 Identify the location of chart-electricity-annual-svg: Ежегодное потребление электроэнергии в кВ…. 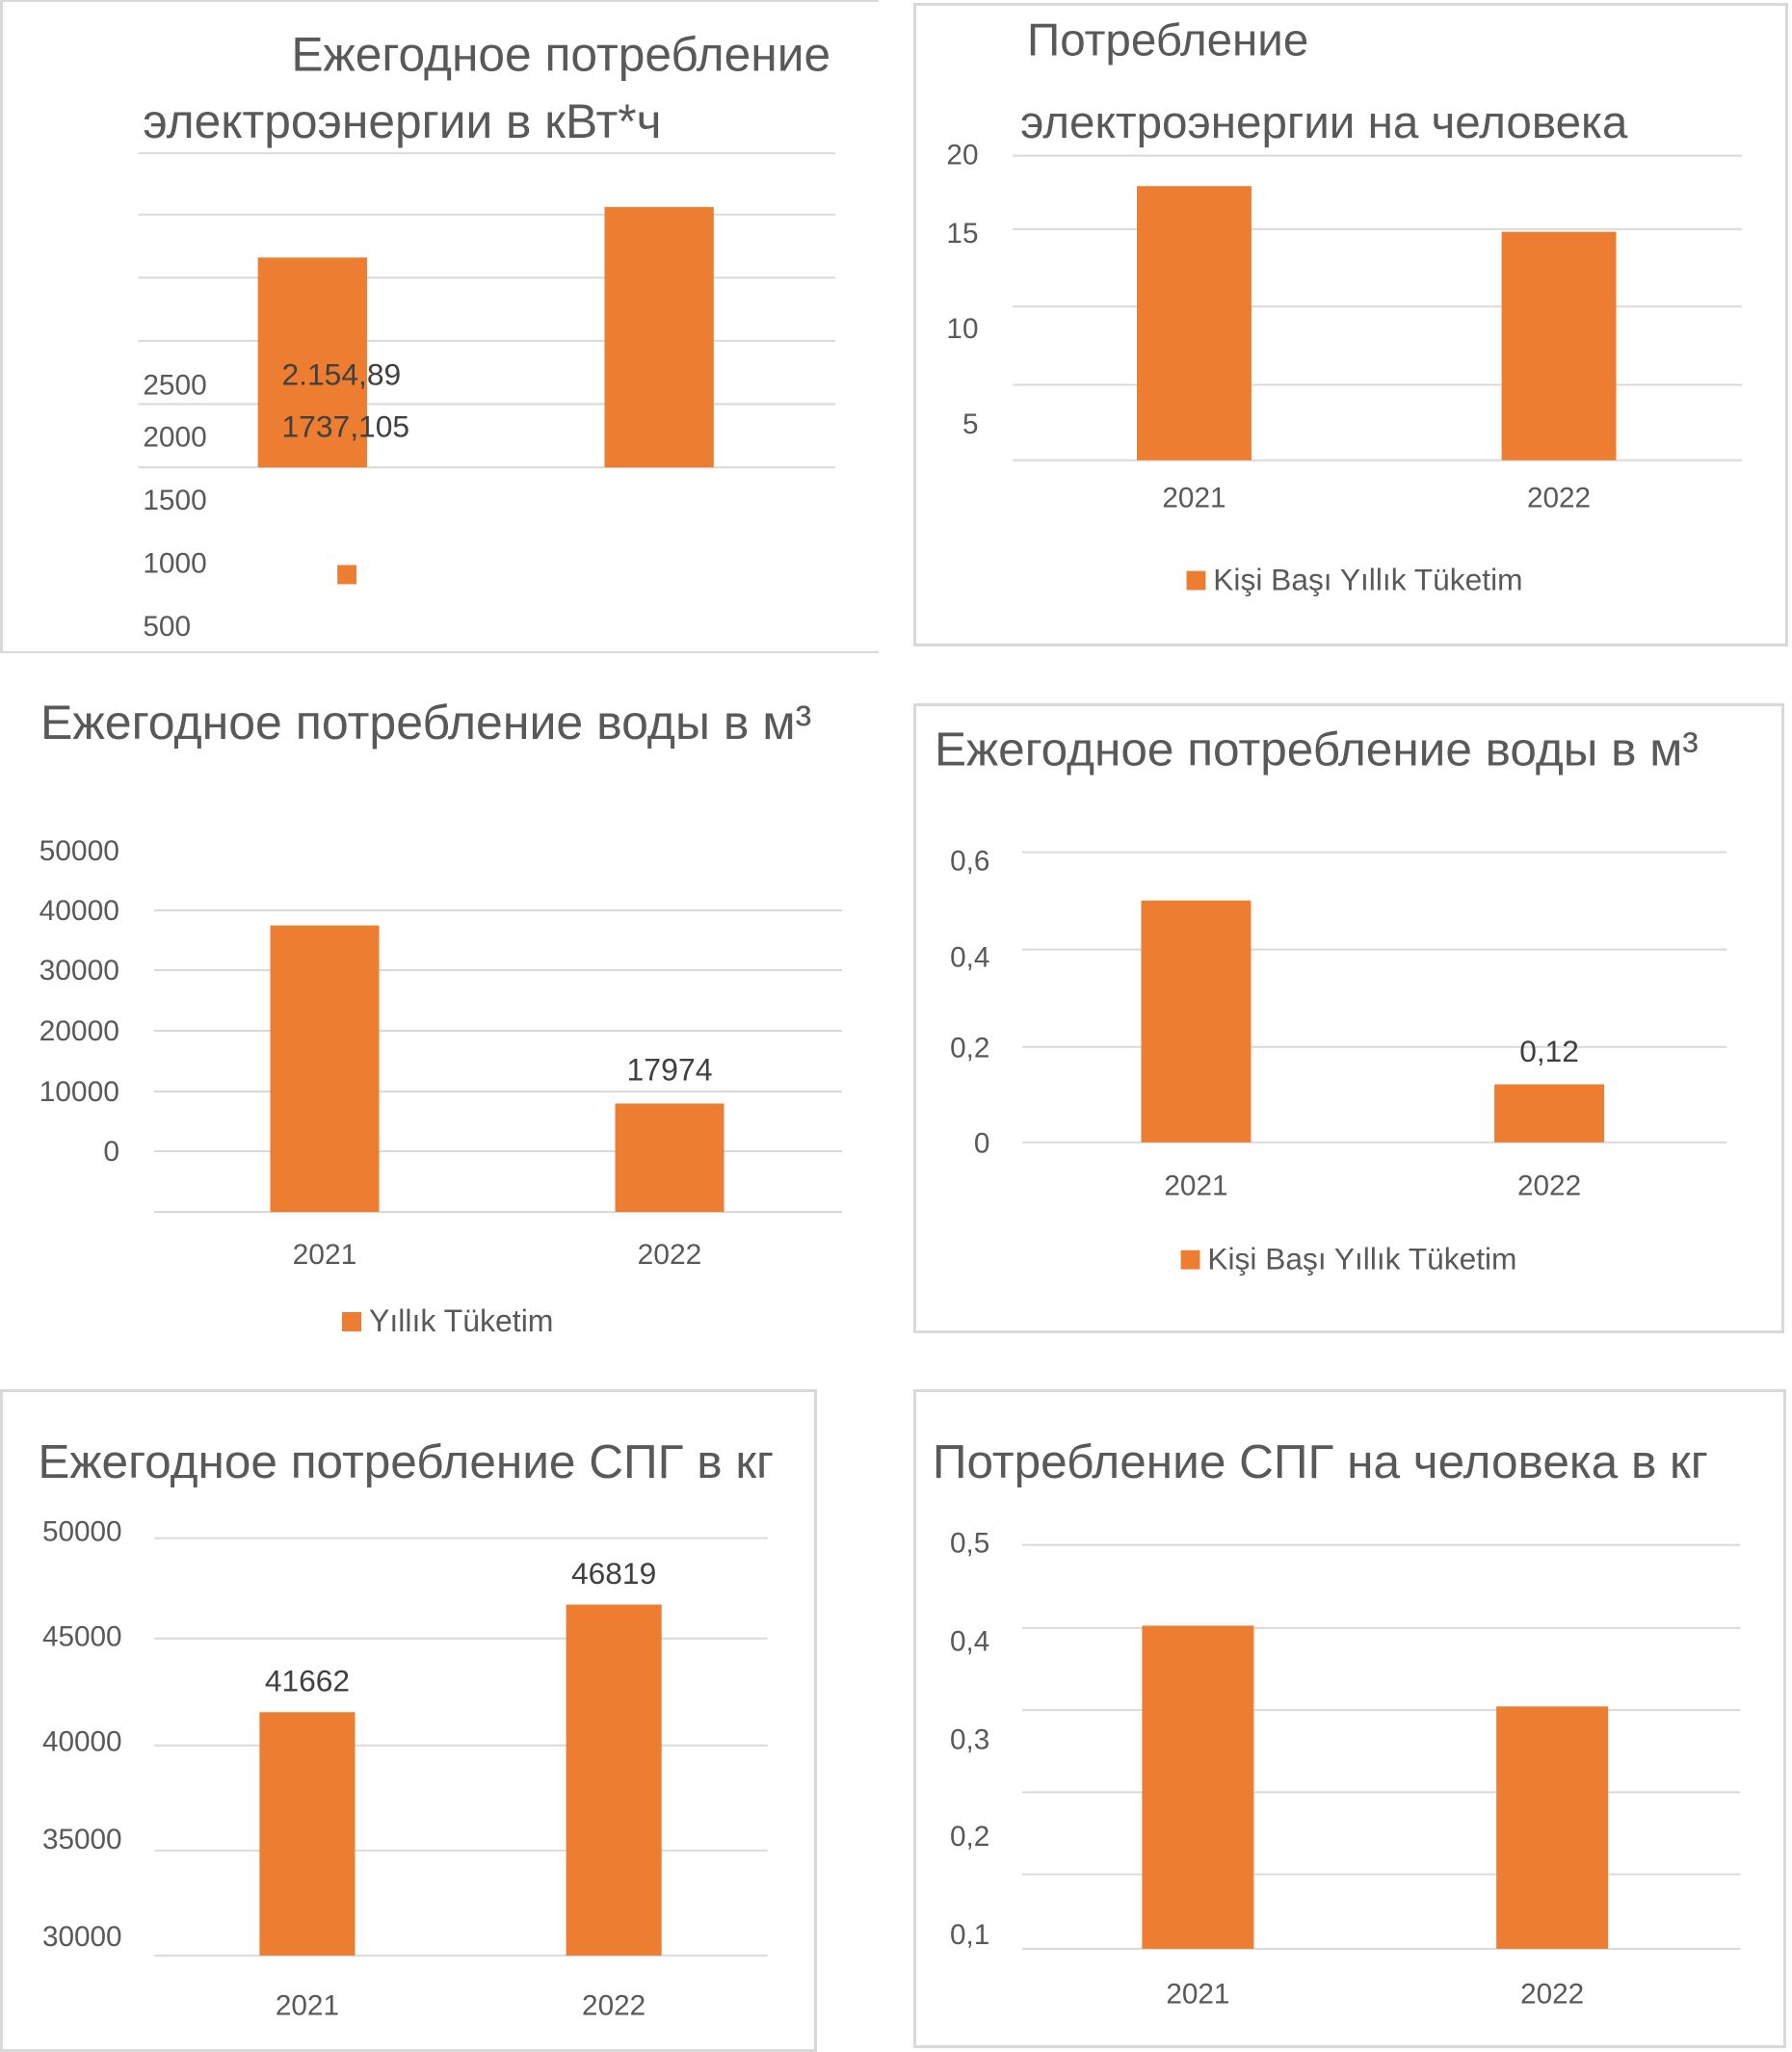
(487, 336).